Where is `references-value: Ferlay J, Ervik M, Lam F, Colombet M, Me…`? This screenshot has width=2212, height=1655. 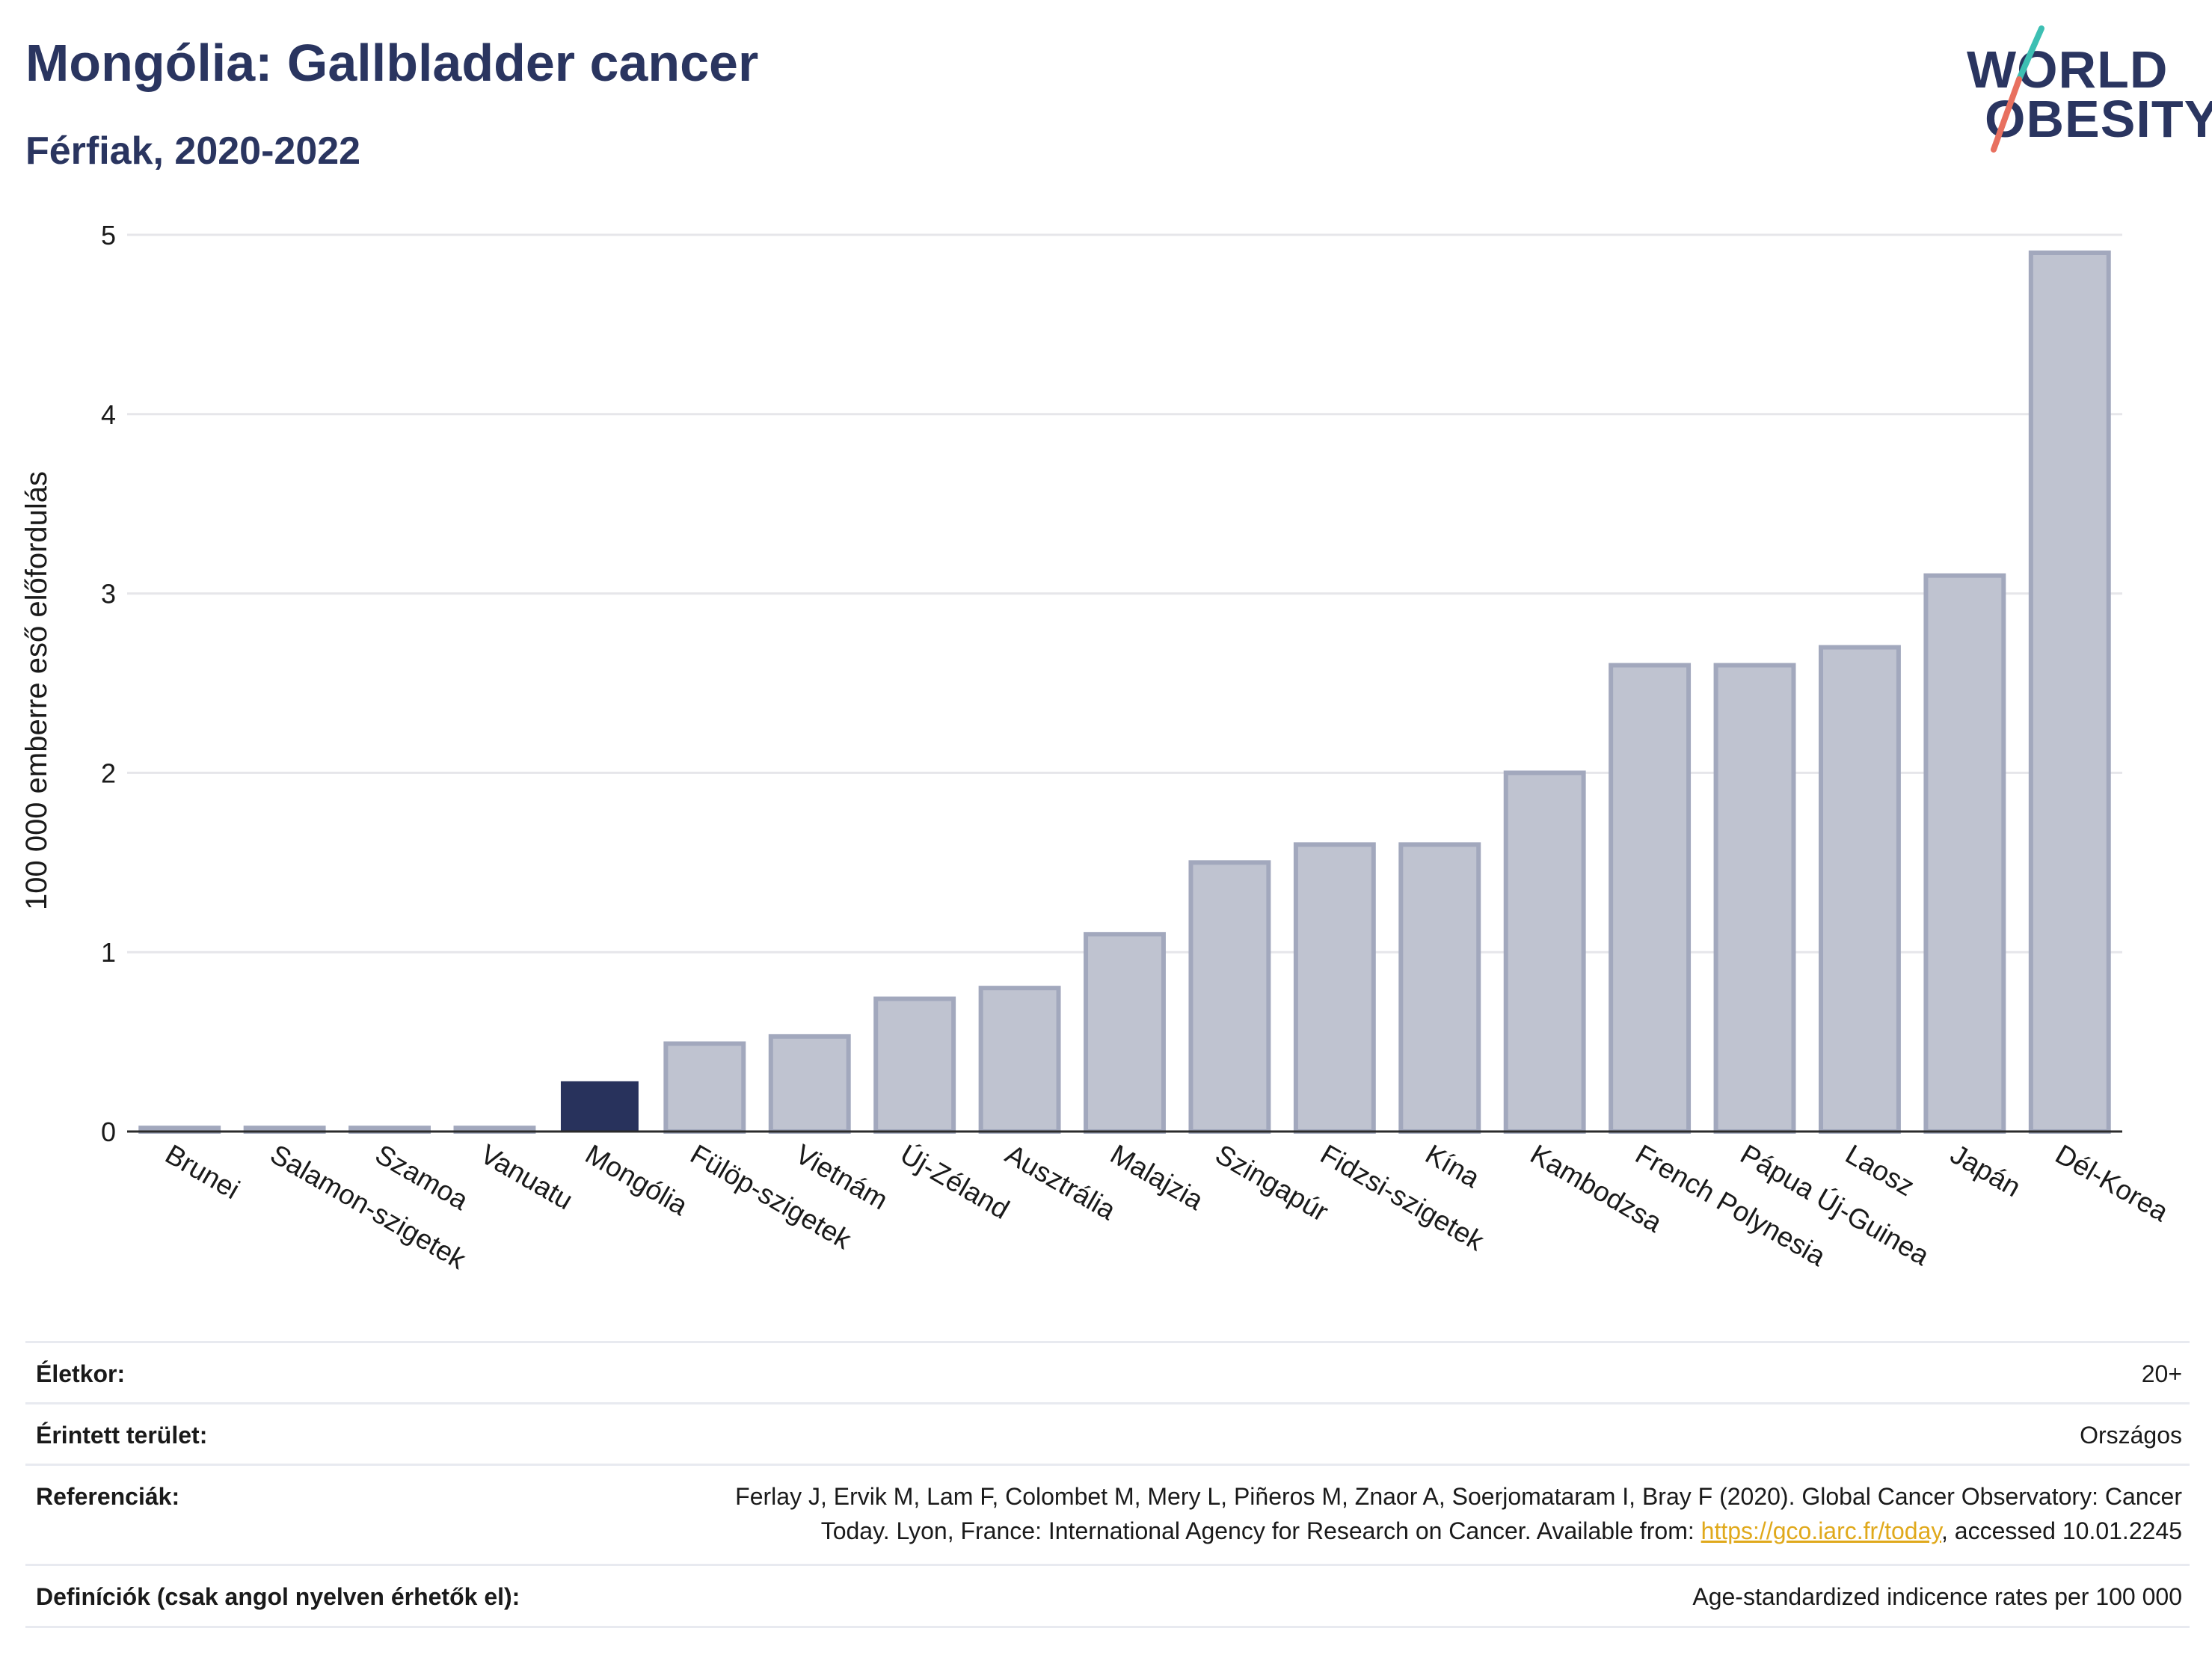 references-value: Ferlay J, Ervik M, Lam F, Colombet M, Me… is located at coordinates (1462, 1513).